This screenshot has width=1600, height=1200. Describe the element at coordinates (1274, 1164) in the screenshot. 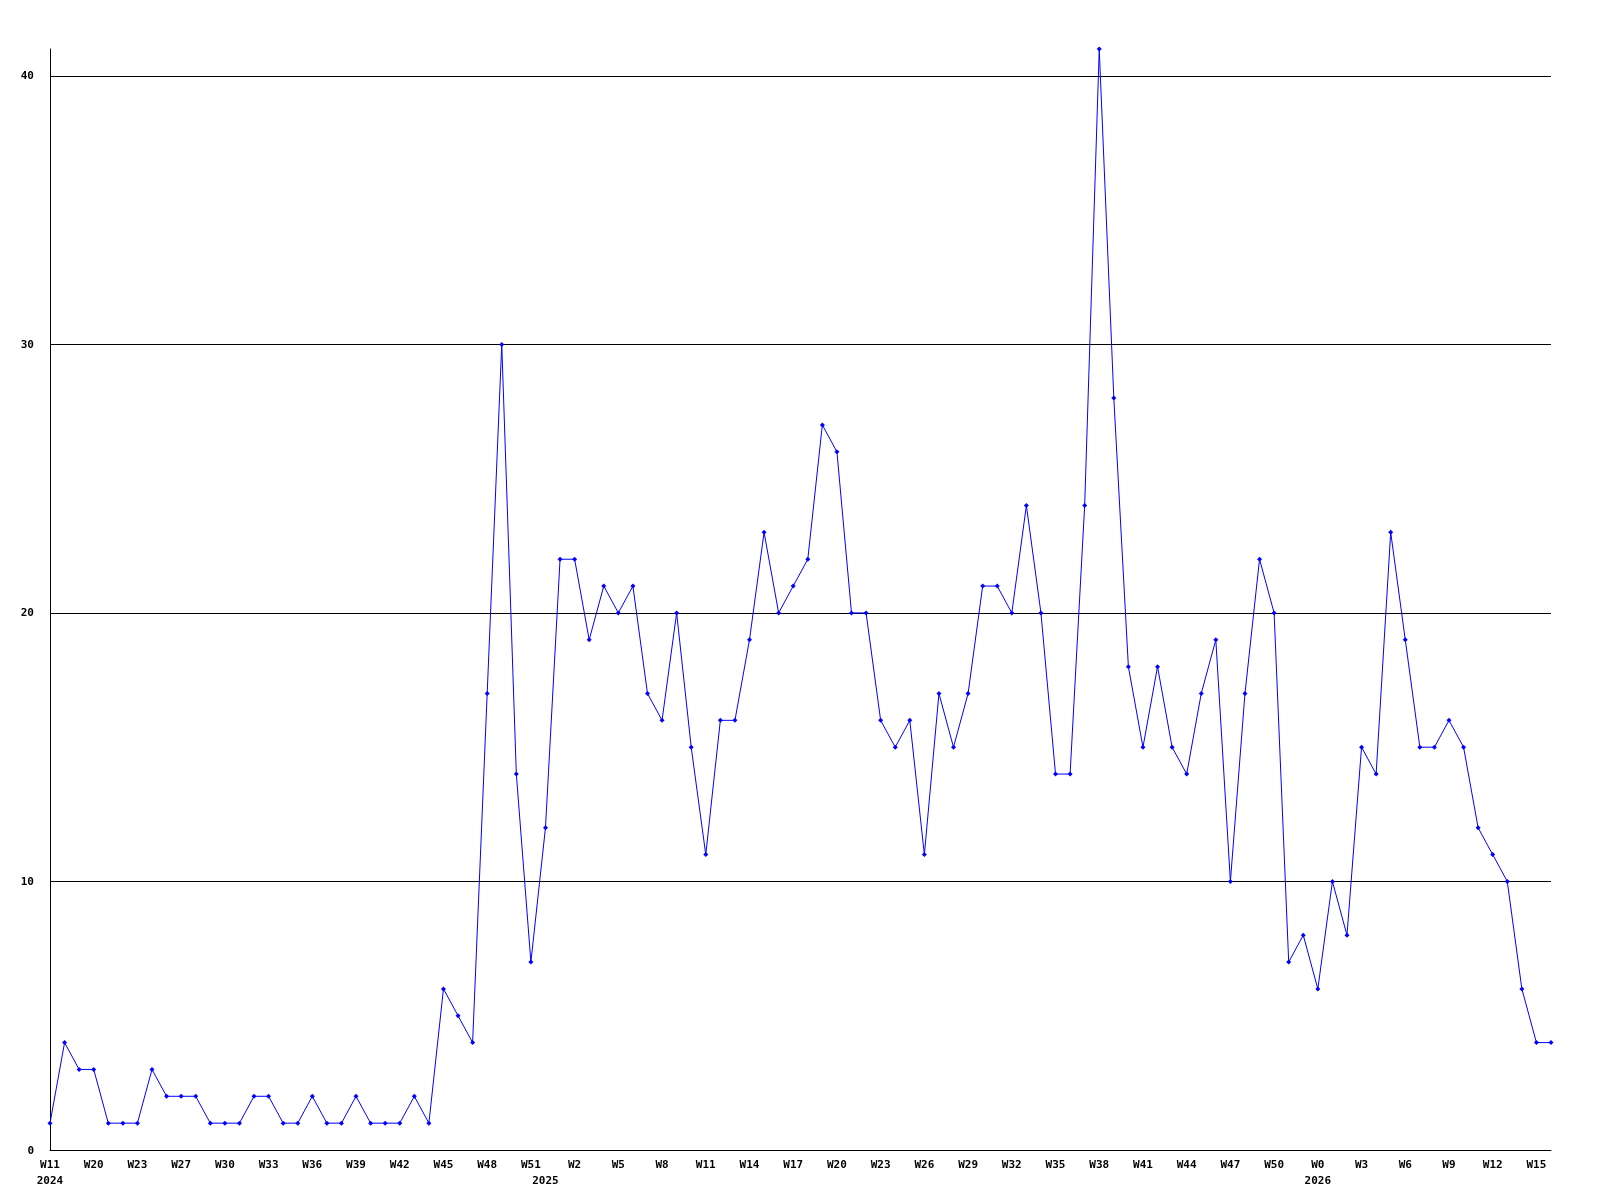

I see `x-tick-label: W50` at that location.